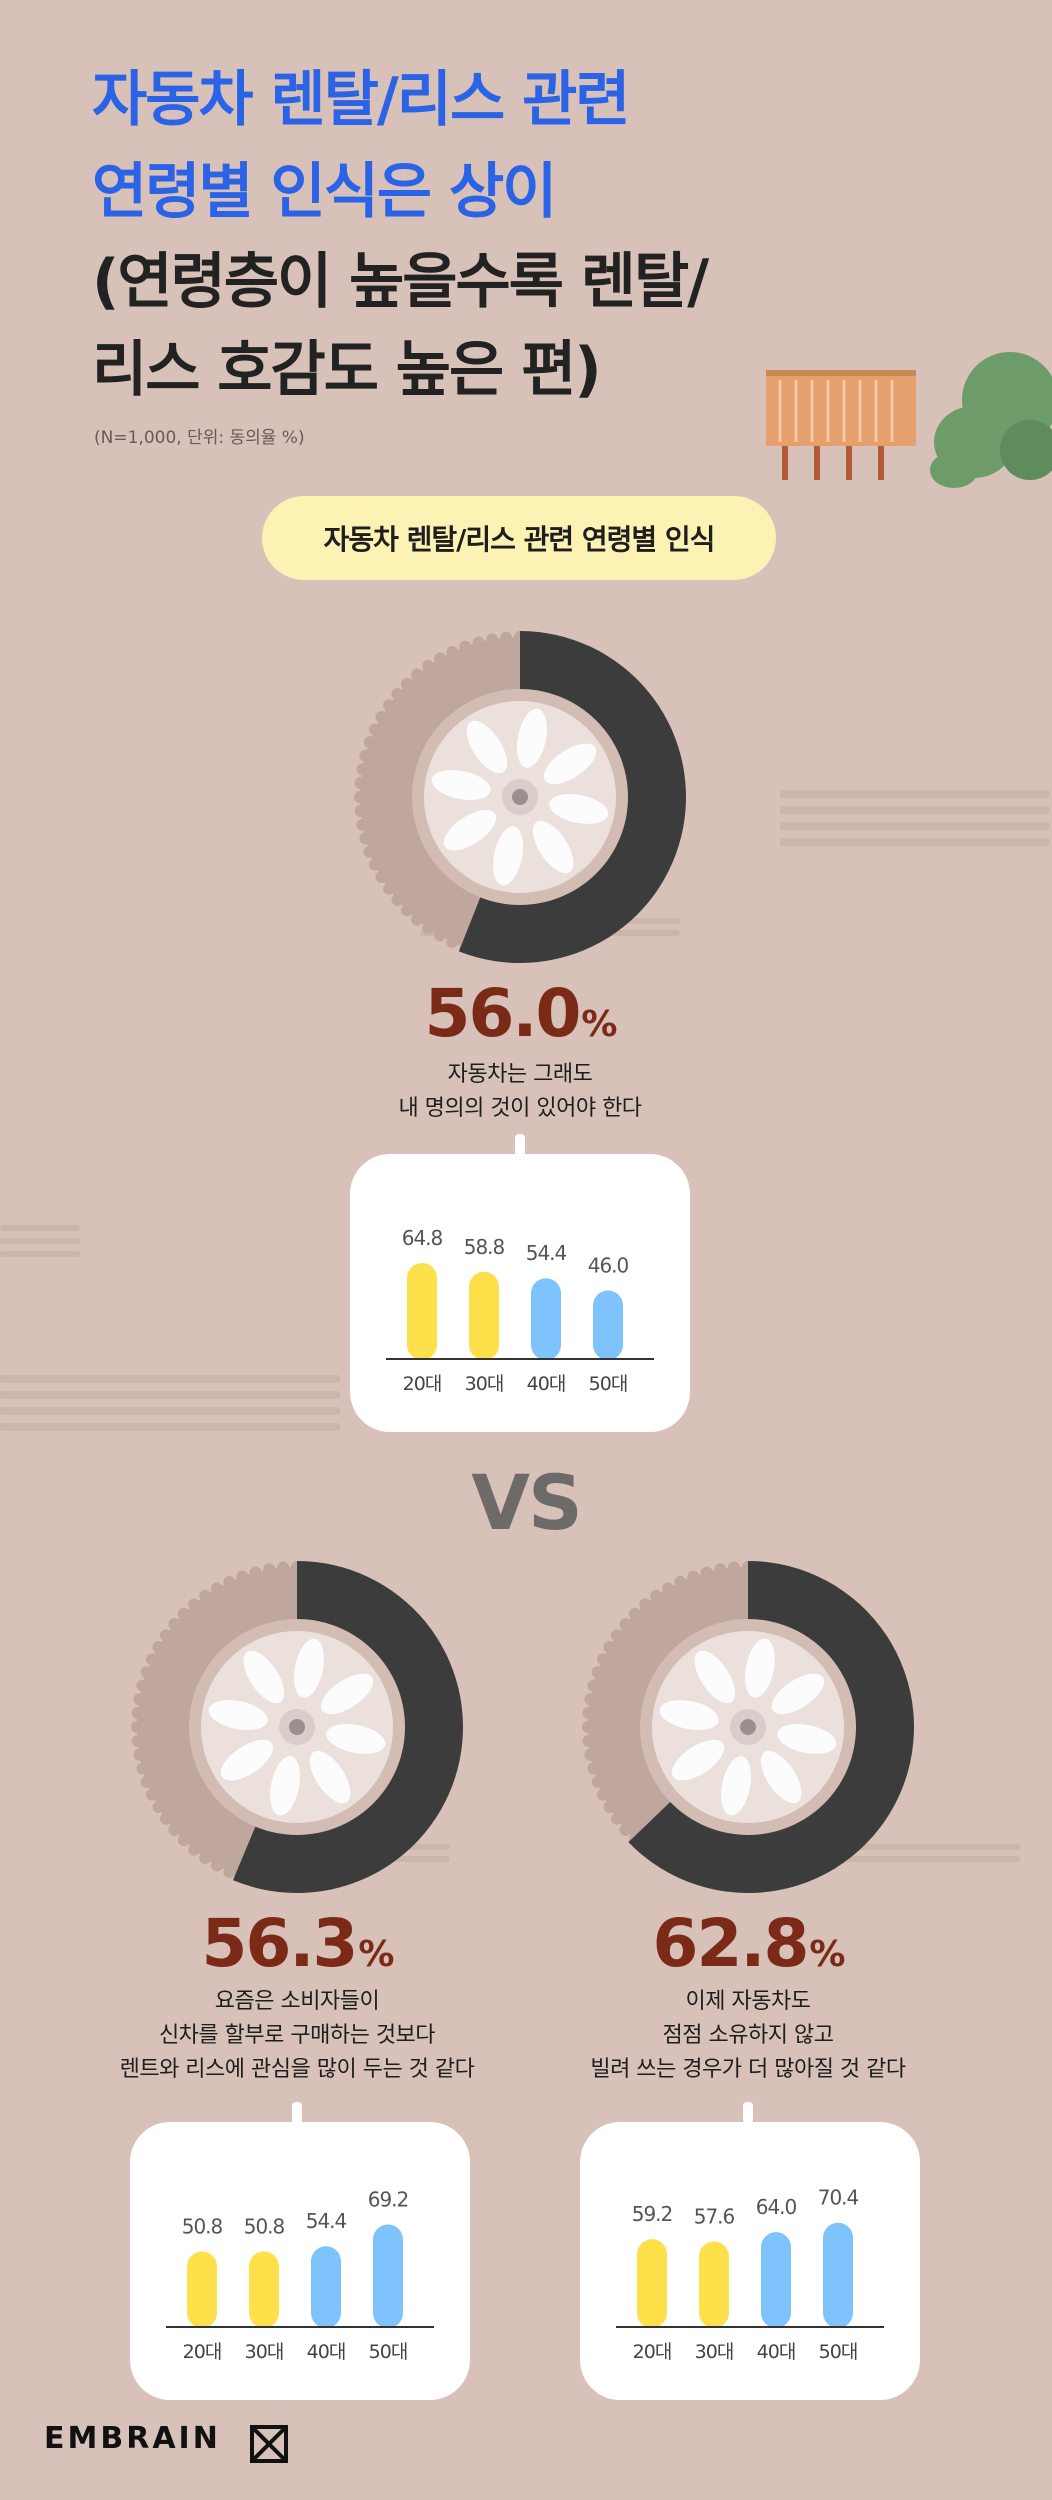 The image size is (1052, 2500). I want to click on statement-text: 이제 자동차도 점점 소유하지 않고 빌려 쓰는 경우가 더 많아질 것 같다, so click(748, 2036).